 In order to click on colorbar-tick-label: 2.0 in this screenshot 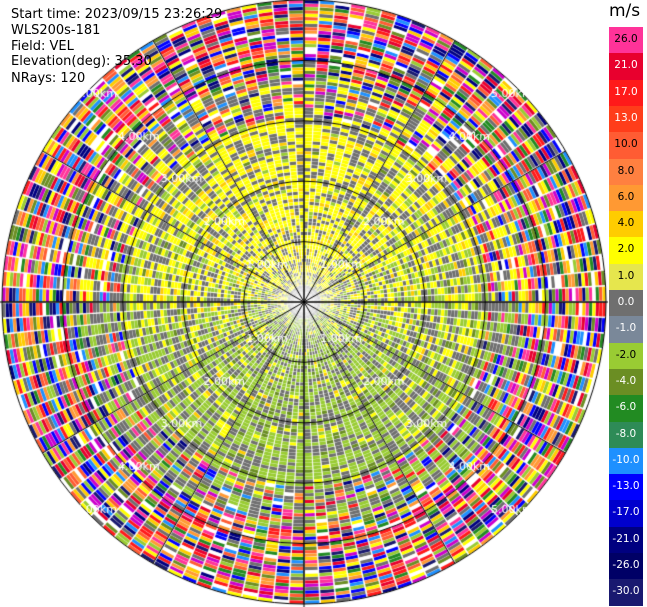, I will do `click(626, 249)`.